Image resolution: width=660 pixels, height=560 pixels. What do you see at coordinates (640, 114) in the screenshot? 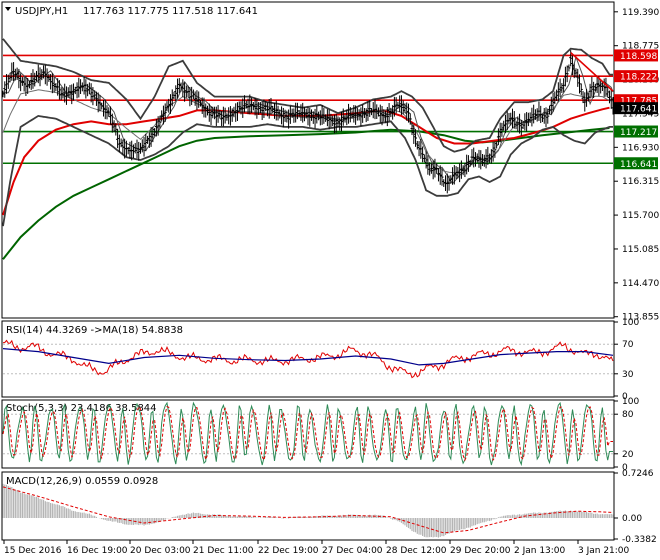
I see `price-tick-label: 117.545` at bounding box center [640, 114].